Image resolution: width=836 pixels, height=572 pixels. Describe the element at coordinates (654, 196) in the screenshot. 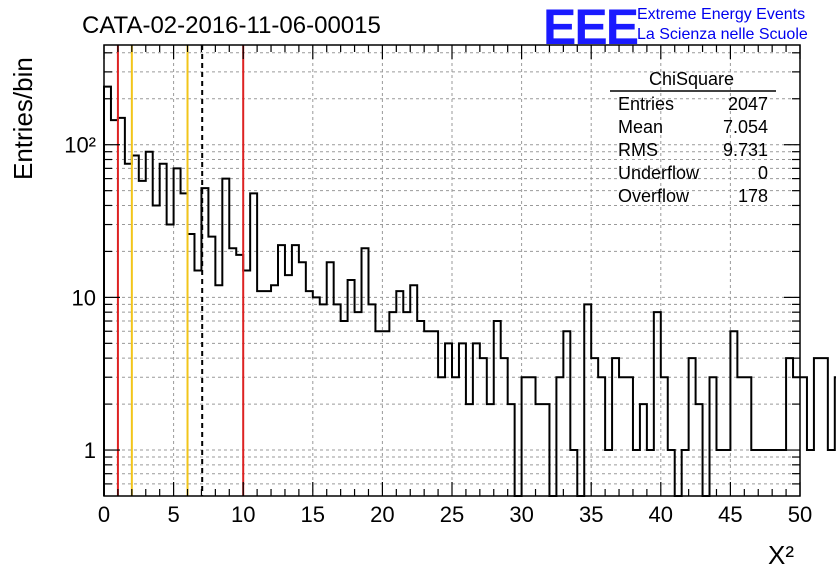

I see `stats-overflow-label: Overflow` at that location.